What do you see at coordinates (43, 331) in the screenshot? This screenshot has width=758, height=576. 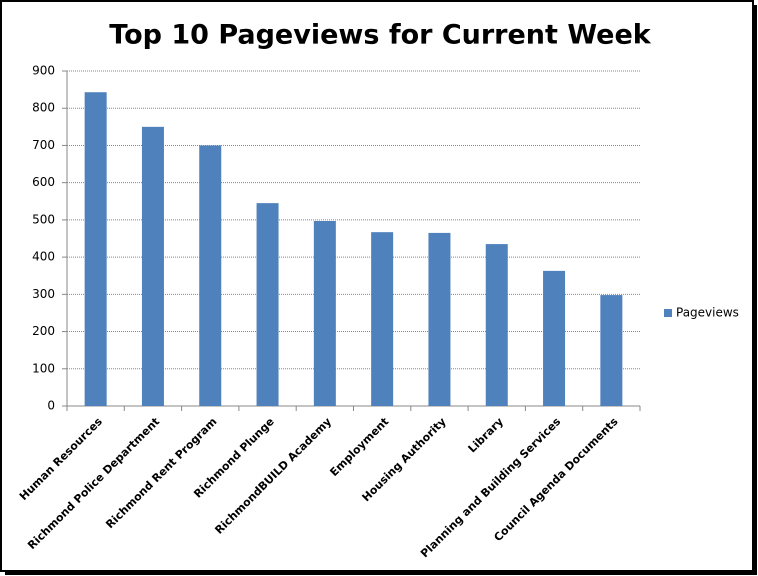 I see `y-tick-label: 200` at bounding box center [43, 331].